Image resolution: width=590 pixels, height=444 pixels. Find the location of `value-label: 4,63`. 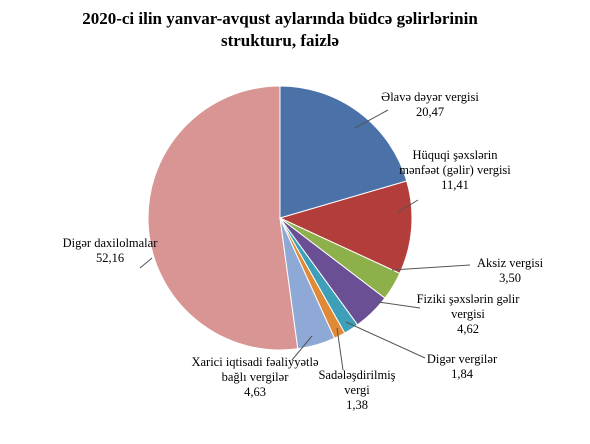

value-label: 4,63 is located at coordinates (255, 392).